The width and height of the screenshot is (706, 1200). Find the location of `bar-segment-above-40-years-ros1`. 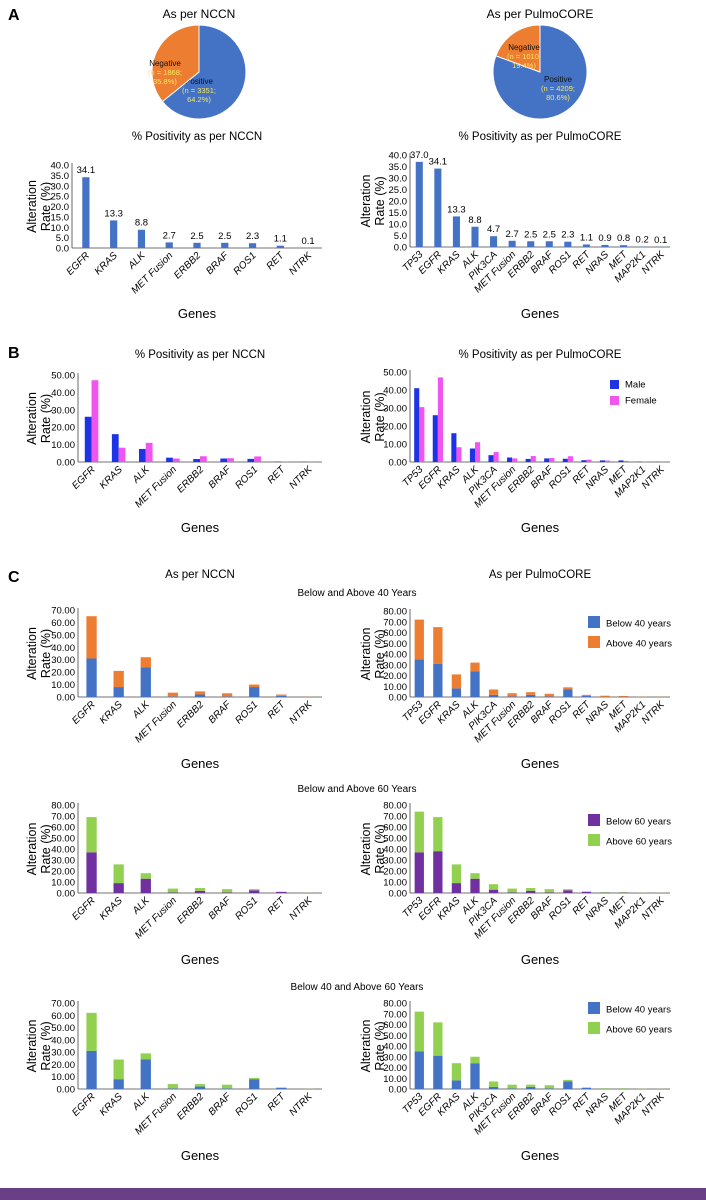

bar-segment-above-40-years-ros1 is located at coordinates (254, 686).